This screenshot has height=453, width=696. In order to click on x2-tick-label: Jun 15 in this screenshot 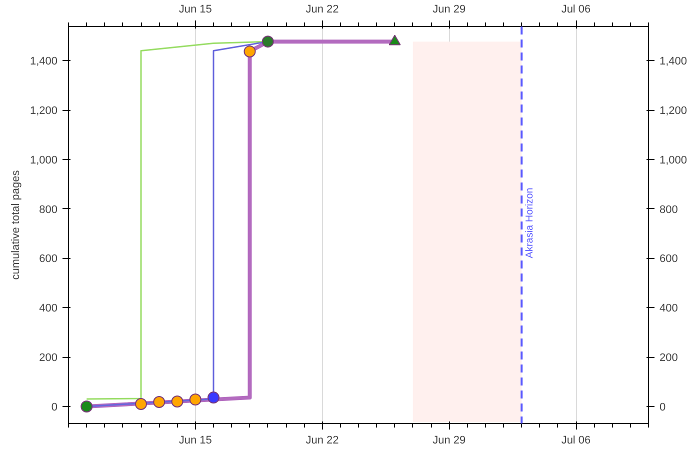, I will do `click(195, 10)`.